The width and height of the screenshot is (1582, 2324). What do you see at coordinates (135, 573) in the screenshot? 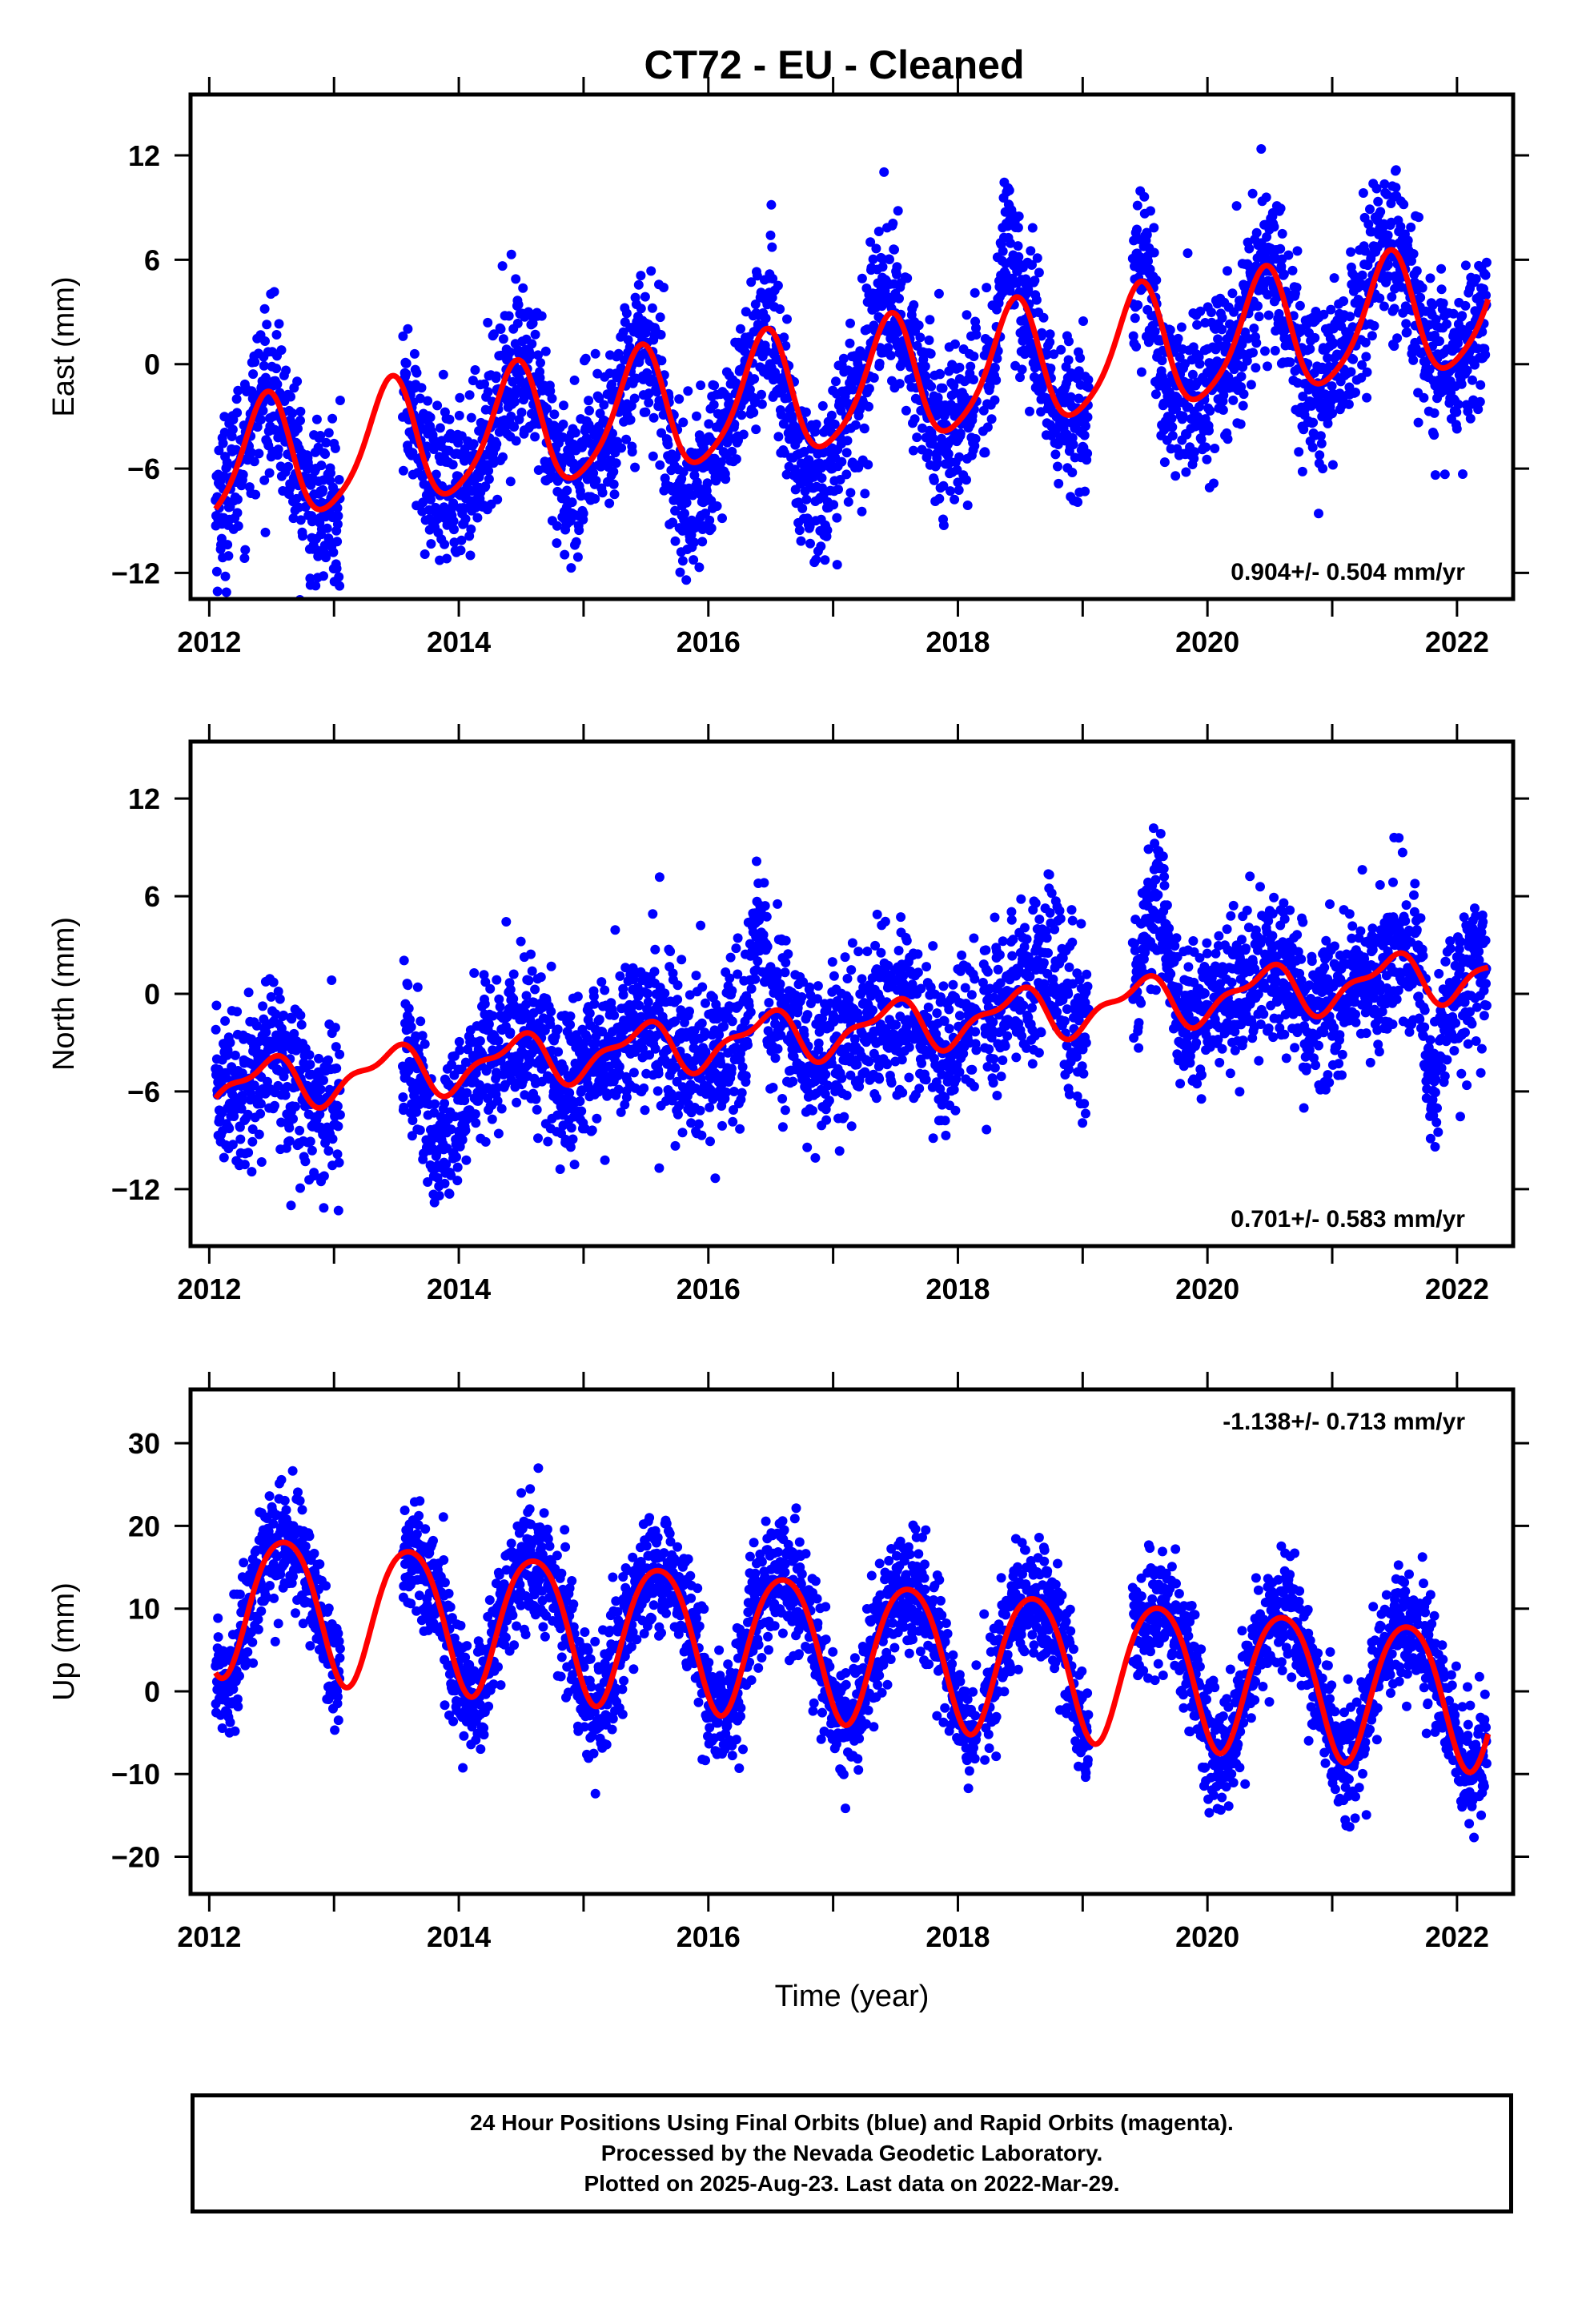
I see `y-tick-label: −12` at bounding box center [135, 573].